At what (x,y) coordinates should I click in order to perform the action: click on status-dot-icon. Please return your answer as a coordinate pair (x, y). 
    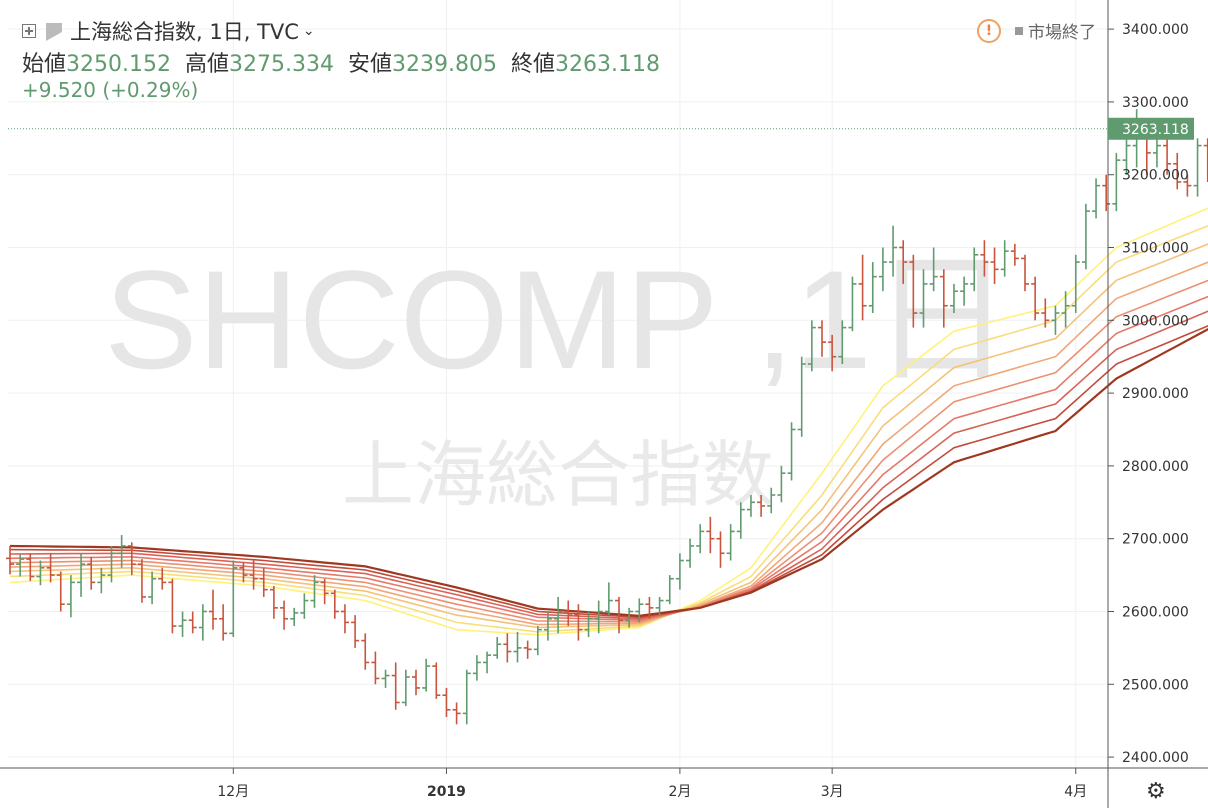
    Looking at the image, I should click on (1019, 30).